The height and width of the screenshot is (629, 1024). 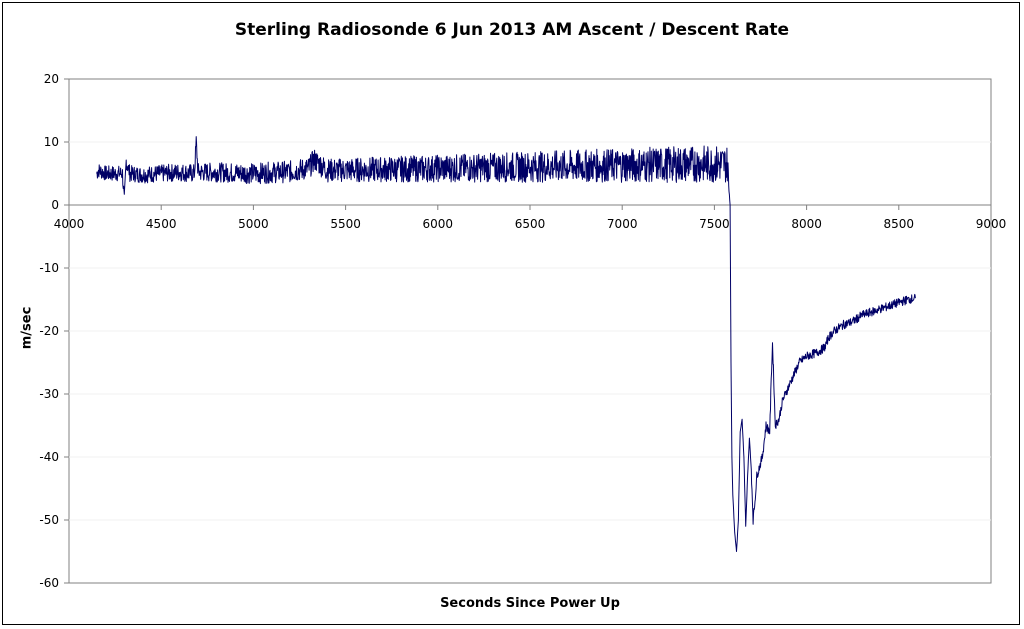 What do you see at coordinates (51, 79) in the screenshot?
I see `y-tick-label: 20` at bounding box center [51, 79].